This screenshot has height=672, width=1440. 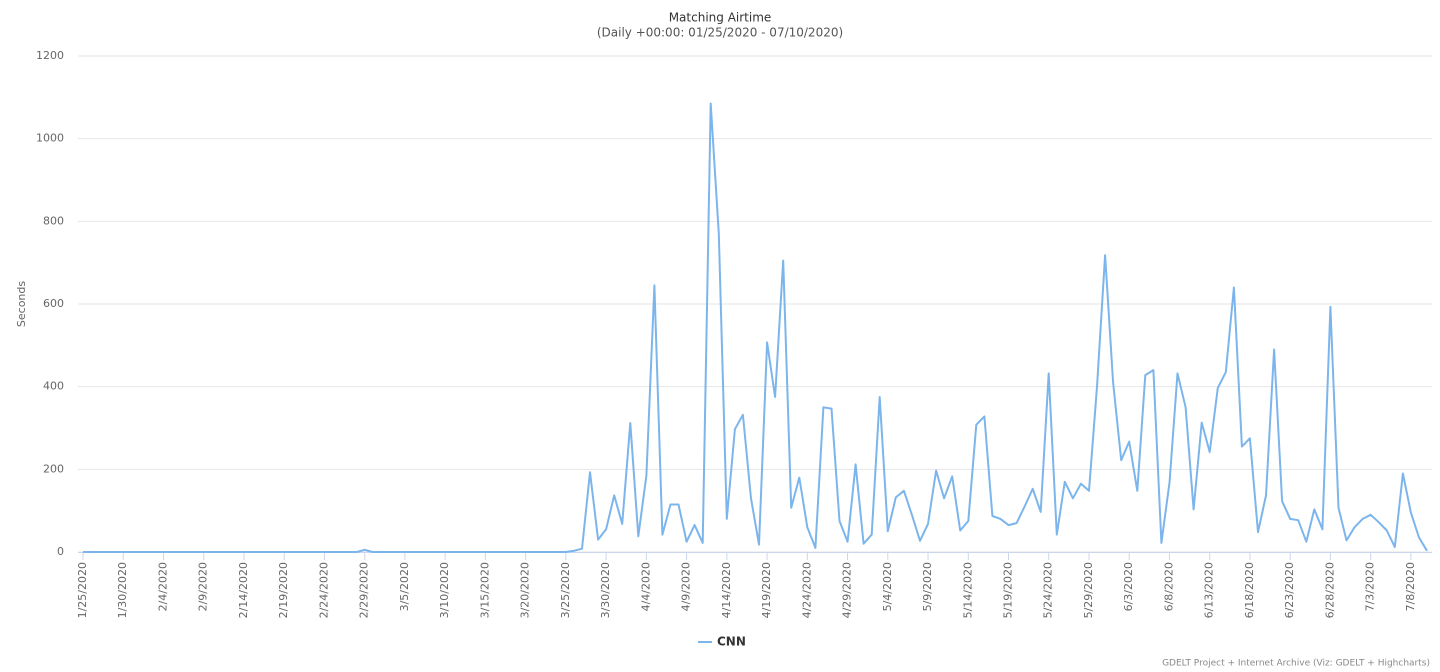 What do you see at coordinates (484, 590) in the screenshot?
I see `x-tick-label: 3/15/2020` at bounding box center [484, 590].